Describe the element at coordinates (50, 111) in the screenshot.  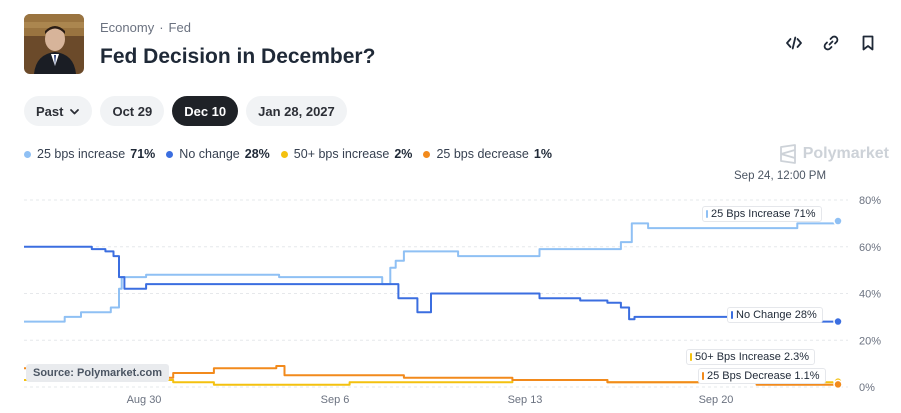
I see `past-dropdown-label: Past` at that location.